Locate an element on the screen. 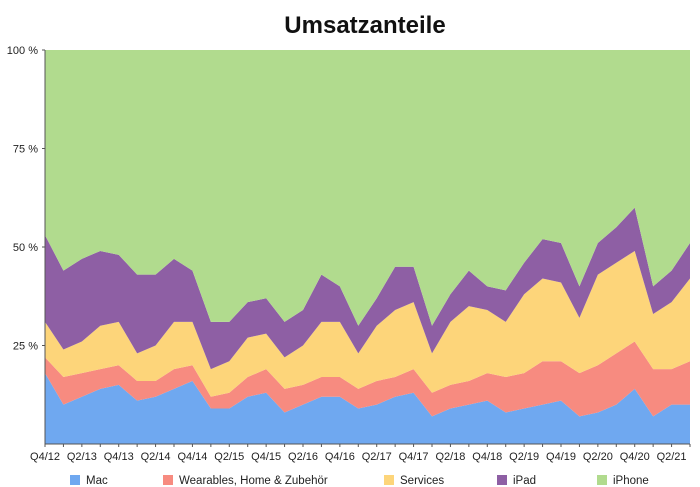 The image size is (700, 487). legend-item-services: Services is located at coordinates (414, 481).